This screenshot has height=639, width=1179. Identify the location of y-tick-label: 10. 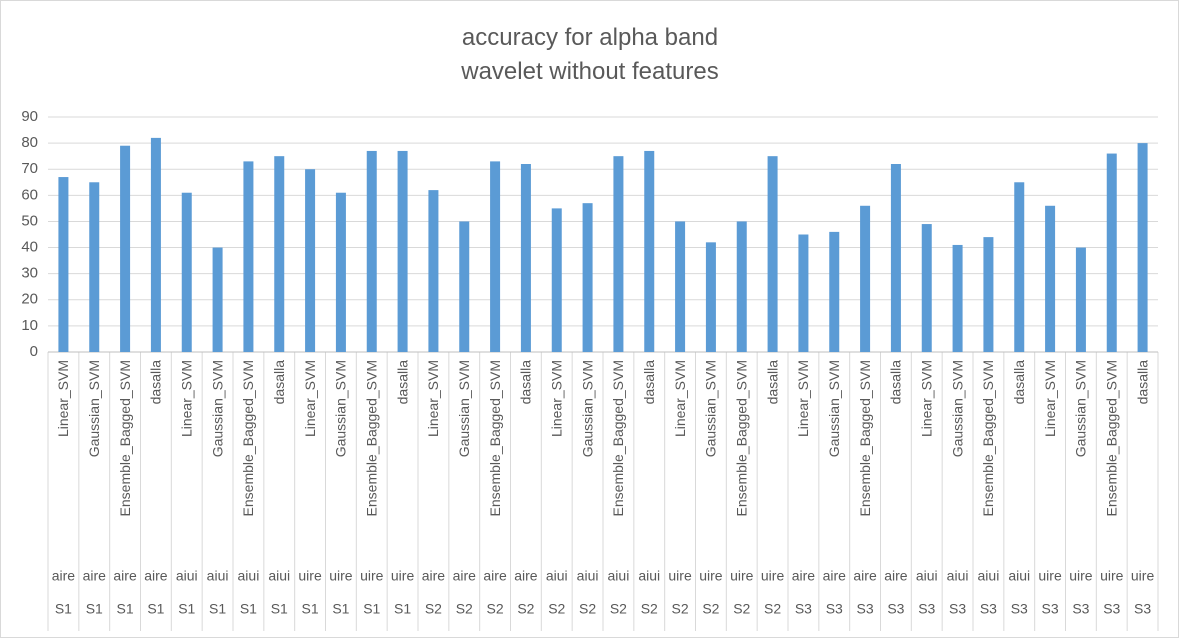
(29, 325).